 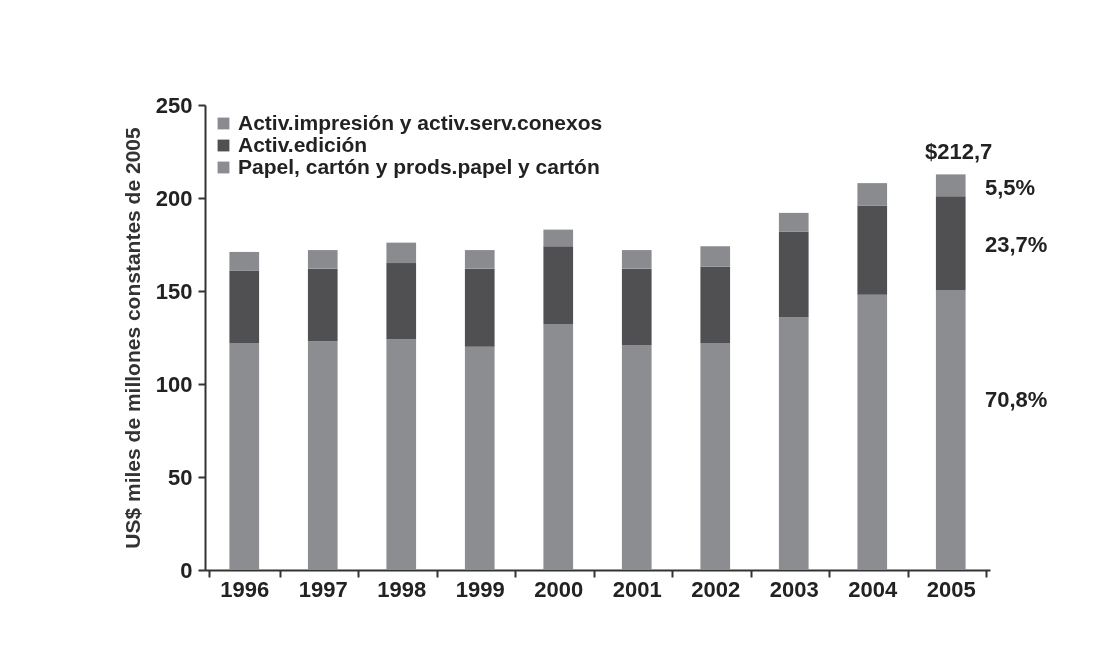 I want to click on x-tick-label: 1997, so click(x=323, y=589).